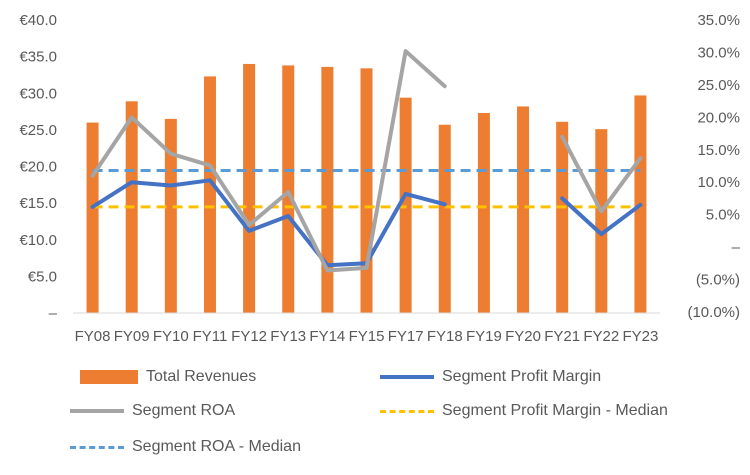 The image size is (750, 475). I want to click on left-tick-label: €20.0, so click(38, 167).